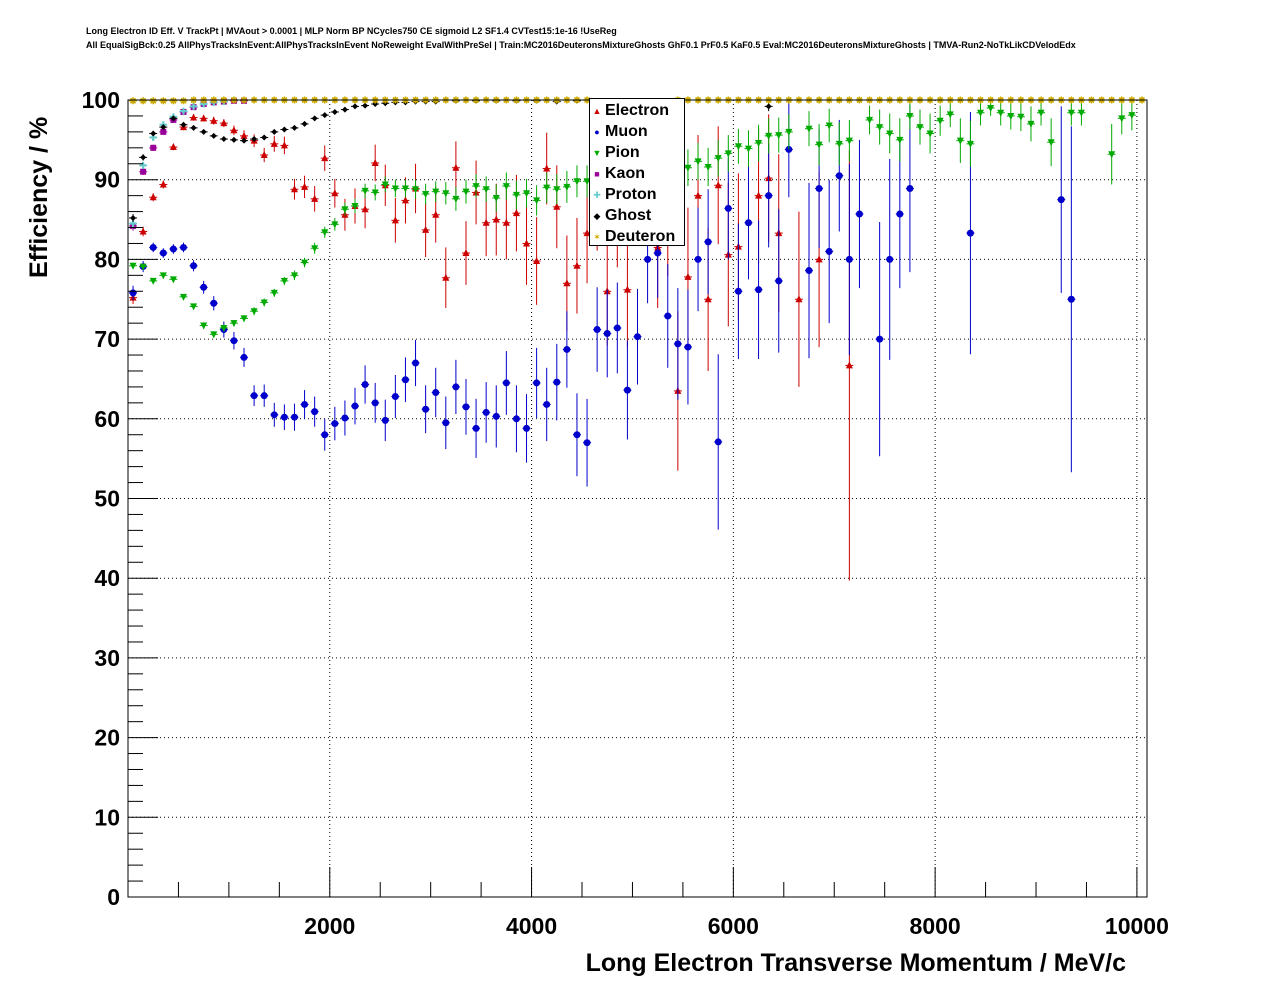  What do you see at coordinates (616, 153) in the screenshot?
I see `legend-item-pion: ▼ Pion` at bounding box center [616, 153].